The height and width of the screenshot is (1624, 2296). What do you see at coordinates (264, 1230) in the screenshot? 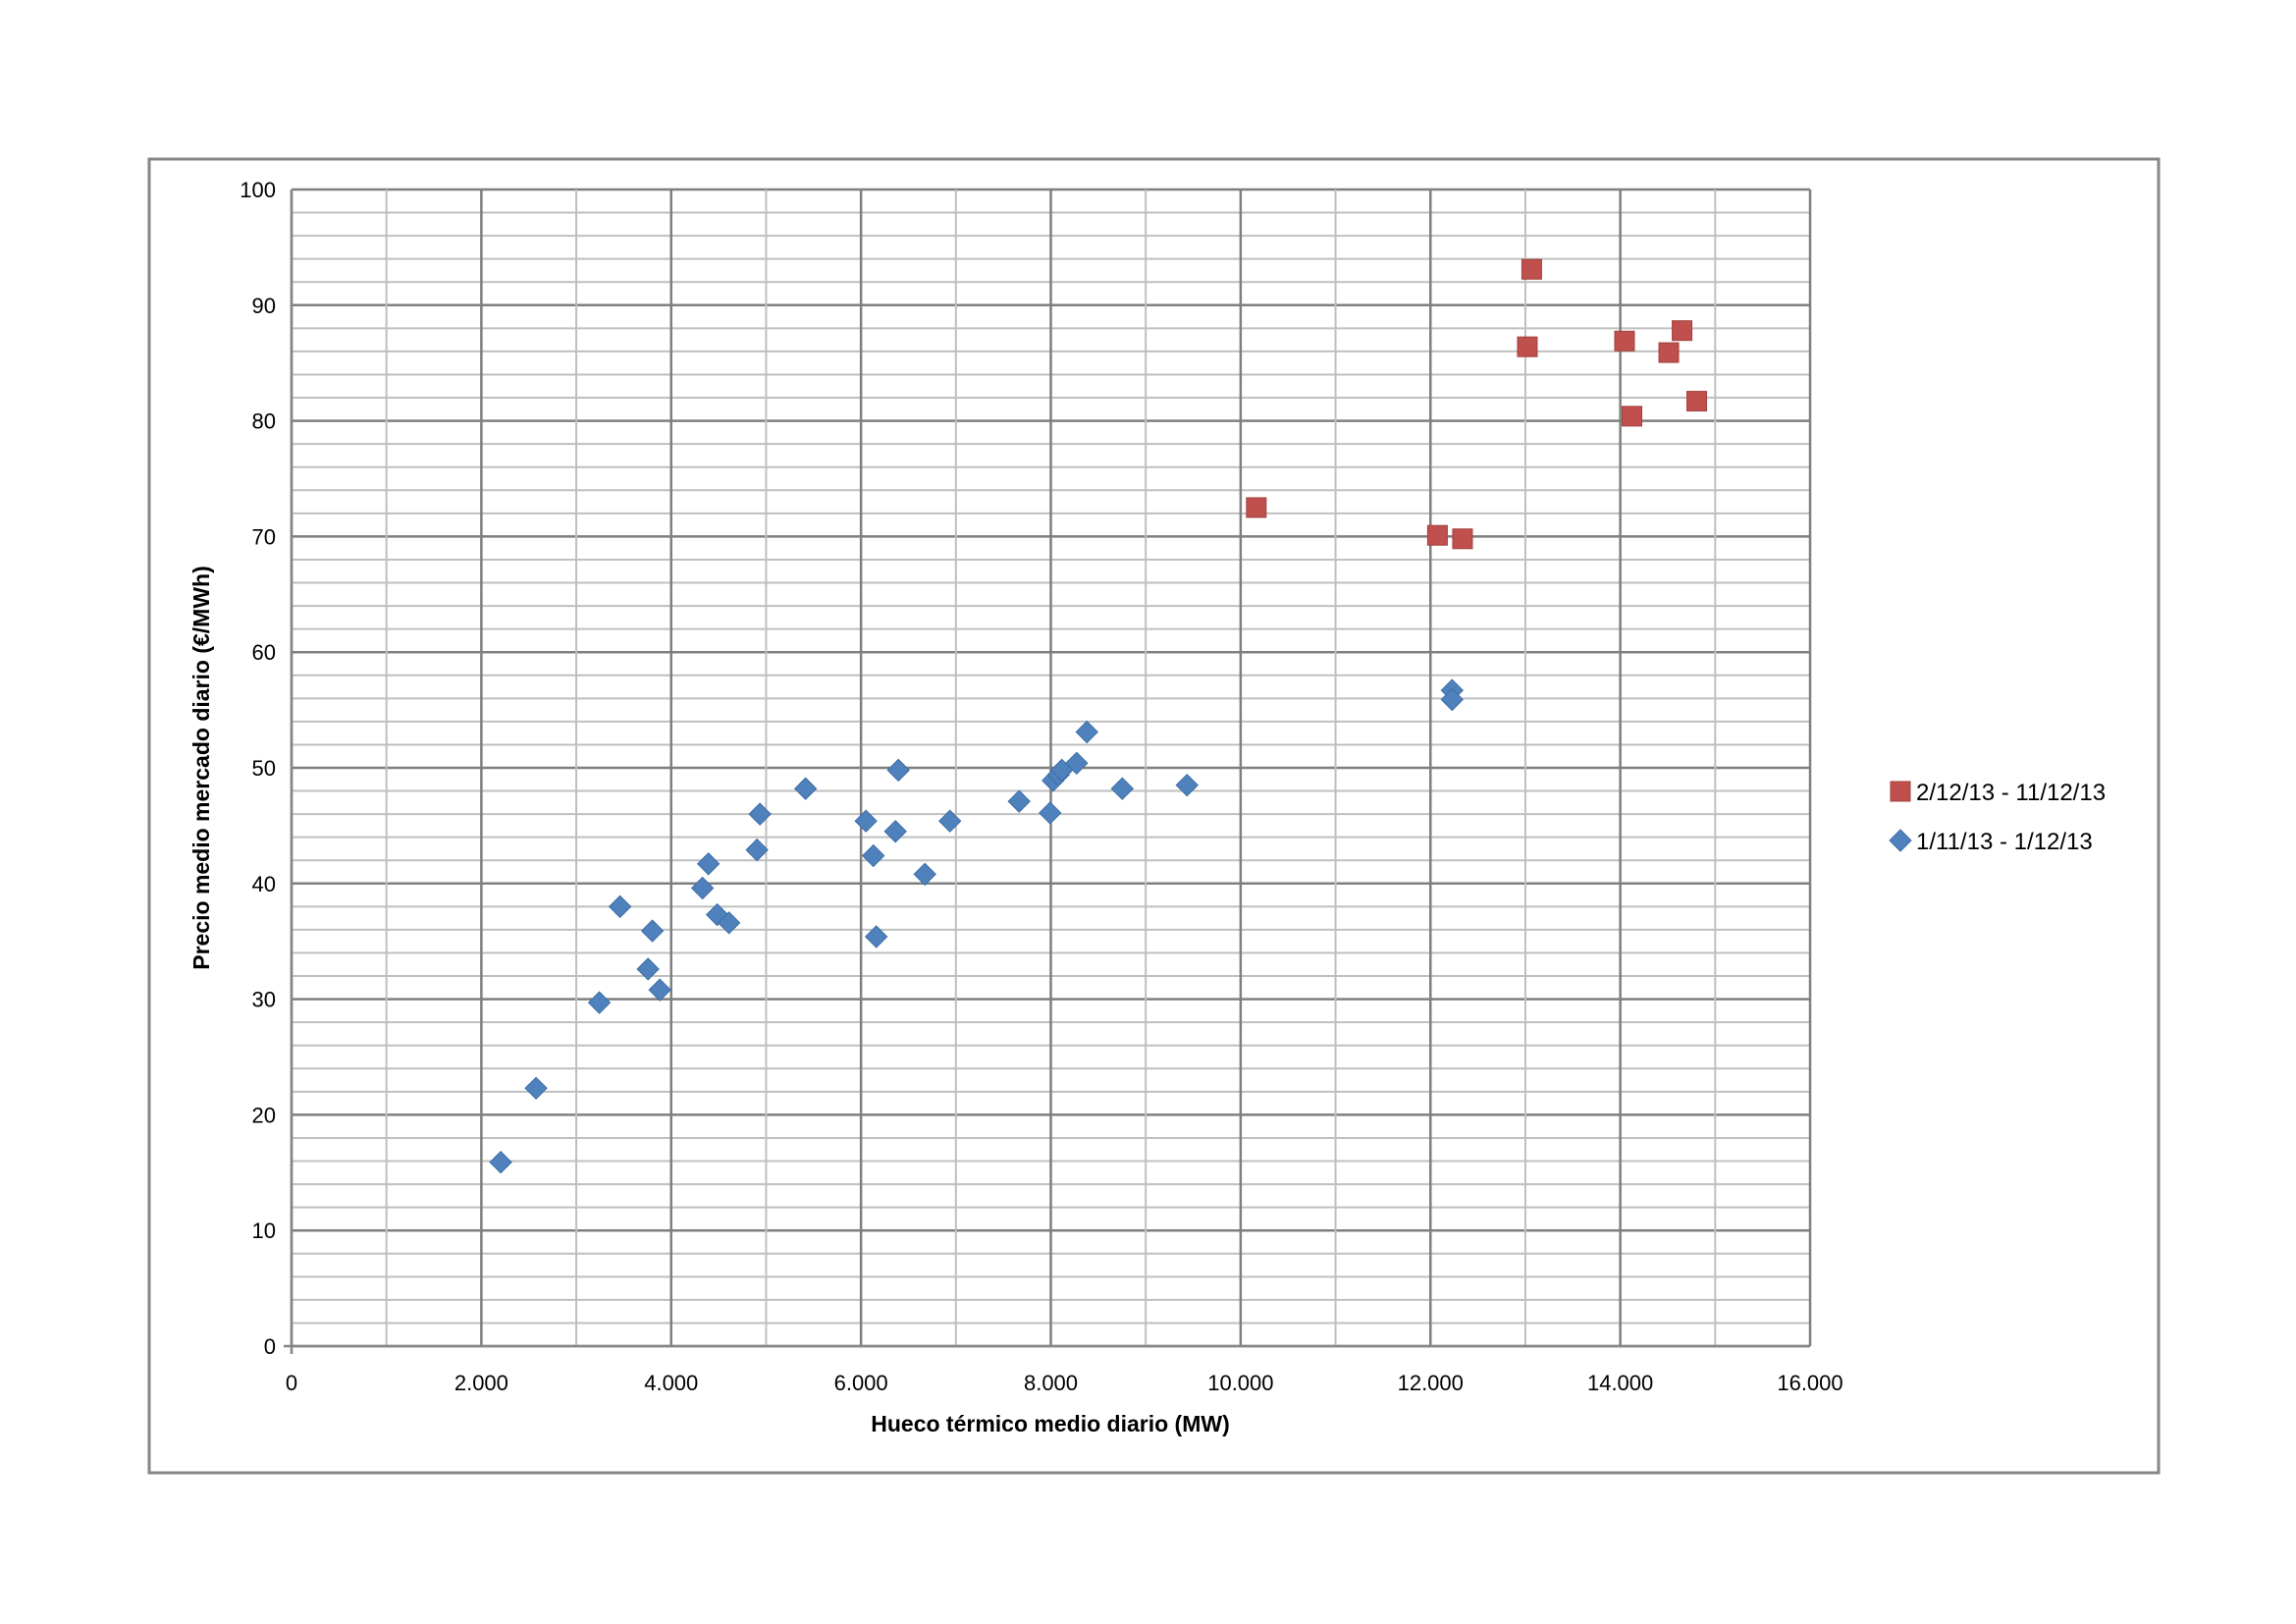
I see `y-tick-label: 10` at bounding box center [264, 1230].